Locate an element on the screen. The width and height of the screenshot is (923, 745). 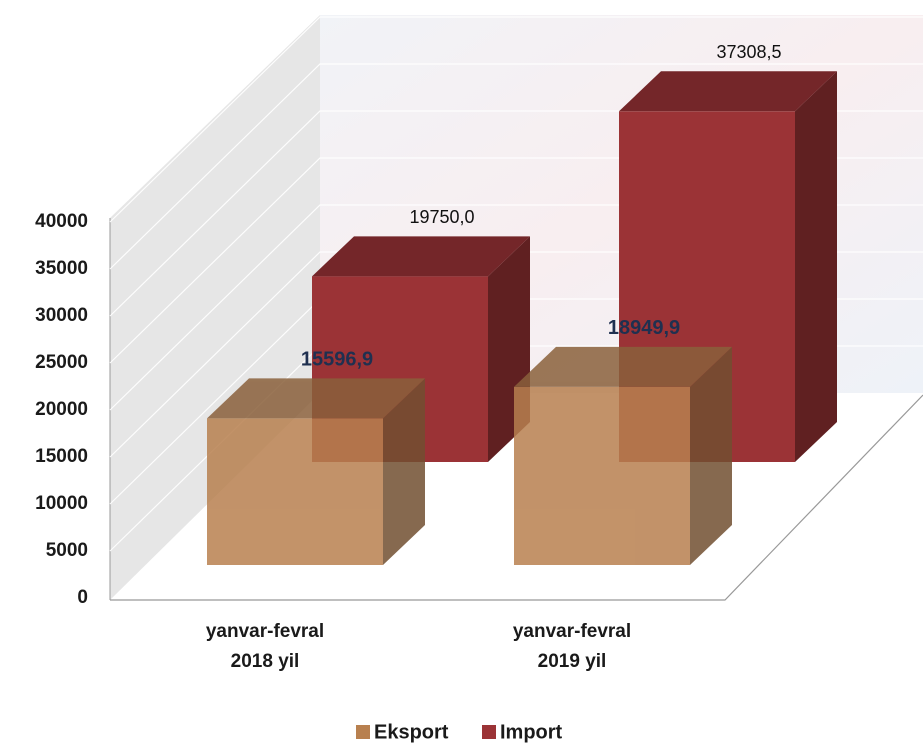
legend-label: Eksport is located at coordinates (411, 732).